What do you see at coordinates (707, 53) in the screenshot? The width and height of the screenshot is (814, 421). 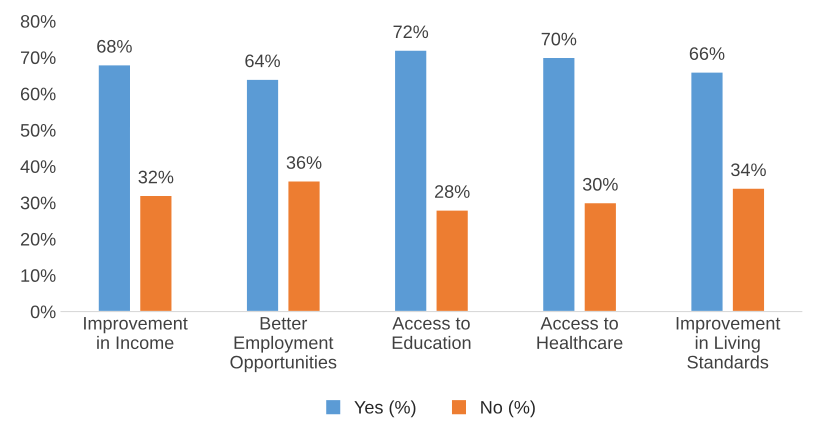 I see `data-label: 66%` at bounding box center [707, 53].